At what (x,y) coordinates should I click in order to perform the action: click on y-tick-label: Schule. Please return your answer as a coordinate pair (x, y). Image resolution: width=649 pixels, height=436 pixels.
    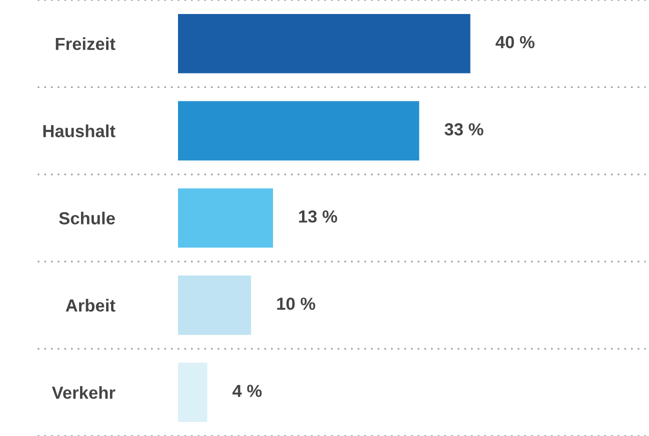
    Looking at the image, I should click on (87, 218).